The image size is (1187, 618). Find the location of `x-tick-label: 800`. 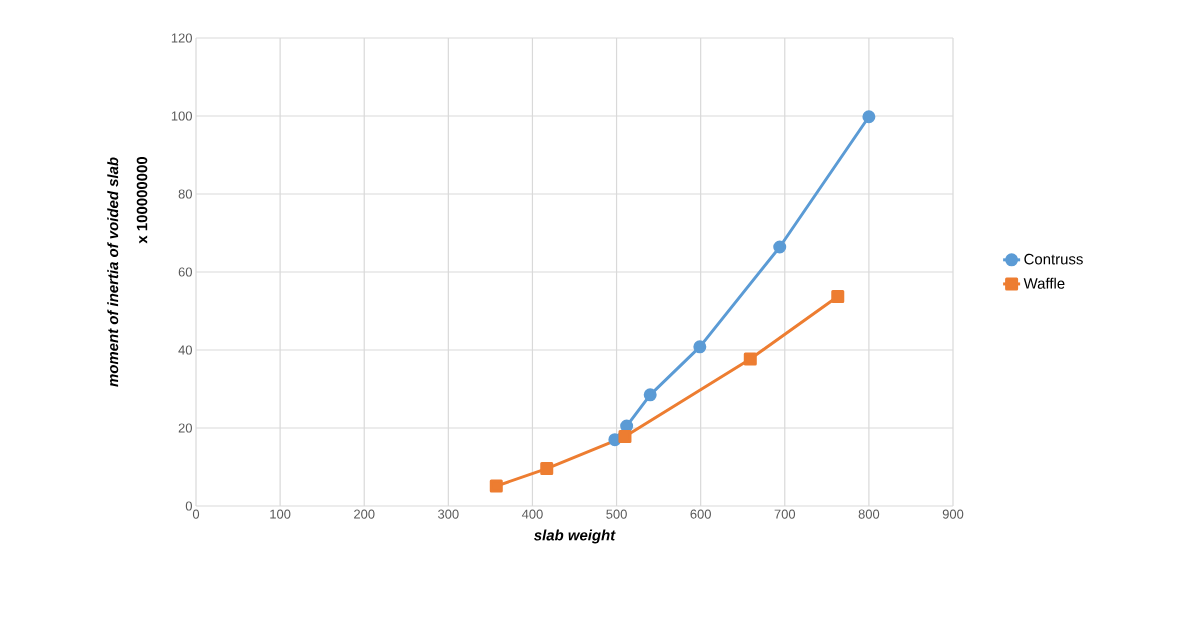

x-tick-label: 800 is located at coordinates (869, 514).